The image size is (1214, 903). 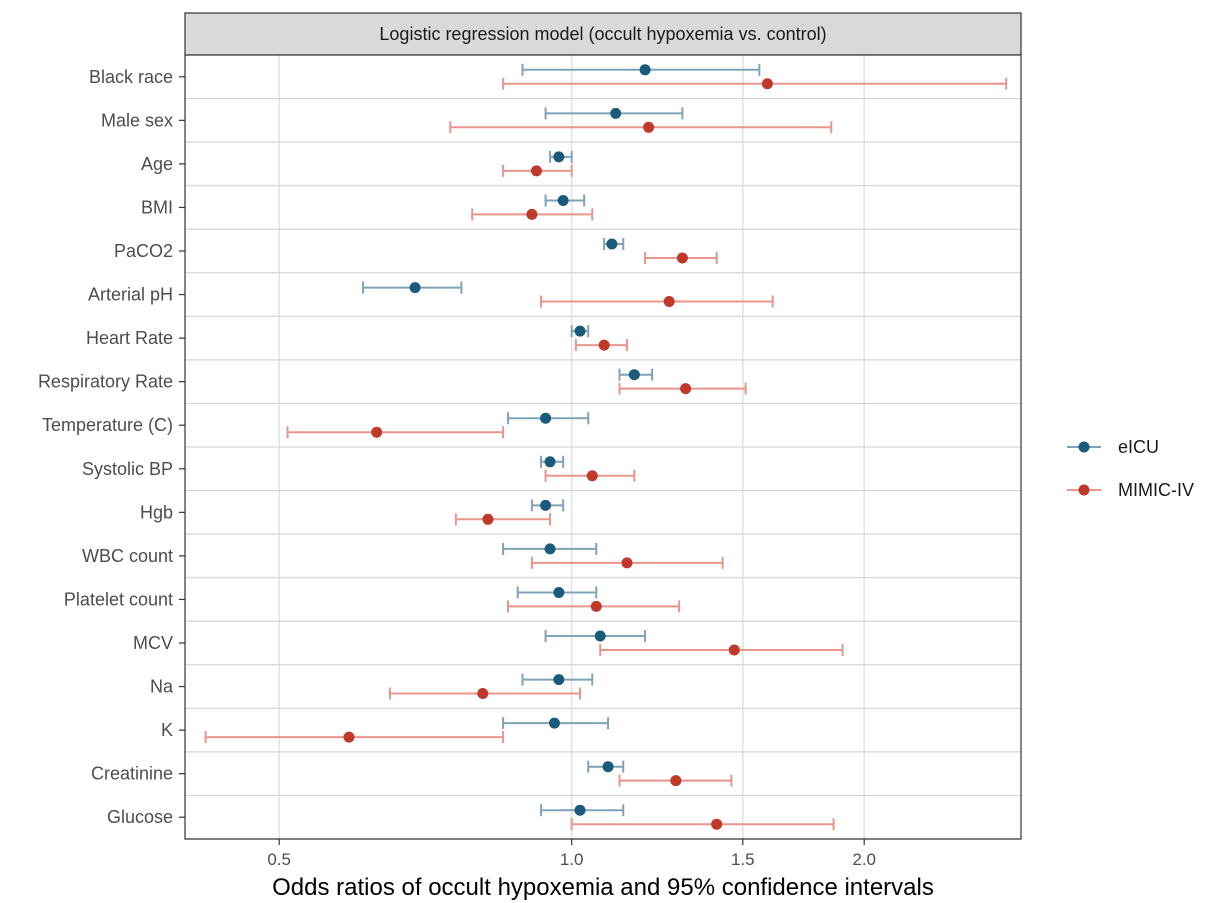 I want to click on y-tick-label: Age, so click(x=157, y=164).